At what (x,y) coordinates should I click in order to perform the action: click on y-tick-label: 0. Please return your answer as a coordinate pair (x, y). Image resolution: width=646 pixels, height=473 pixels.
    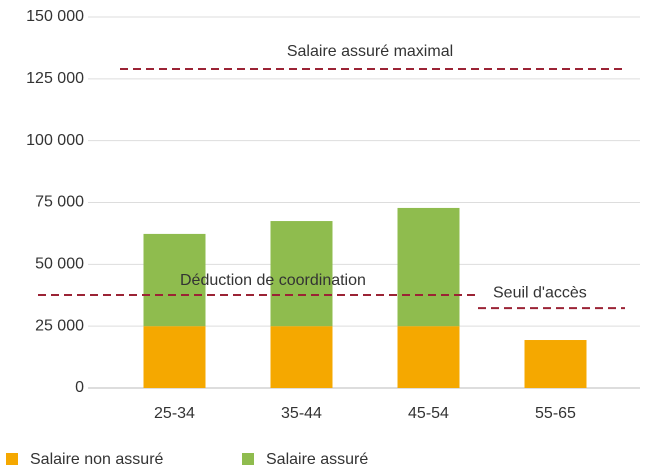
    Looking at the image, I should click on (79, 387).